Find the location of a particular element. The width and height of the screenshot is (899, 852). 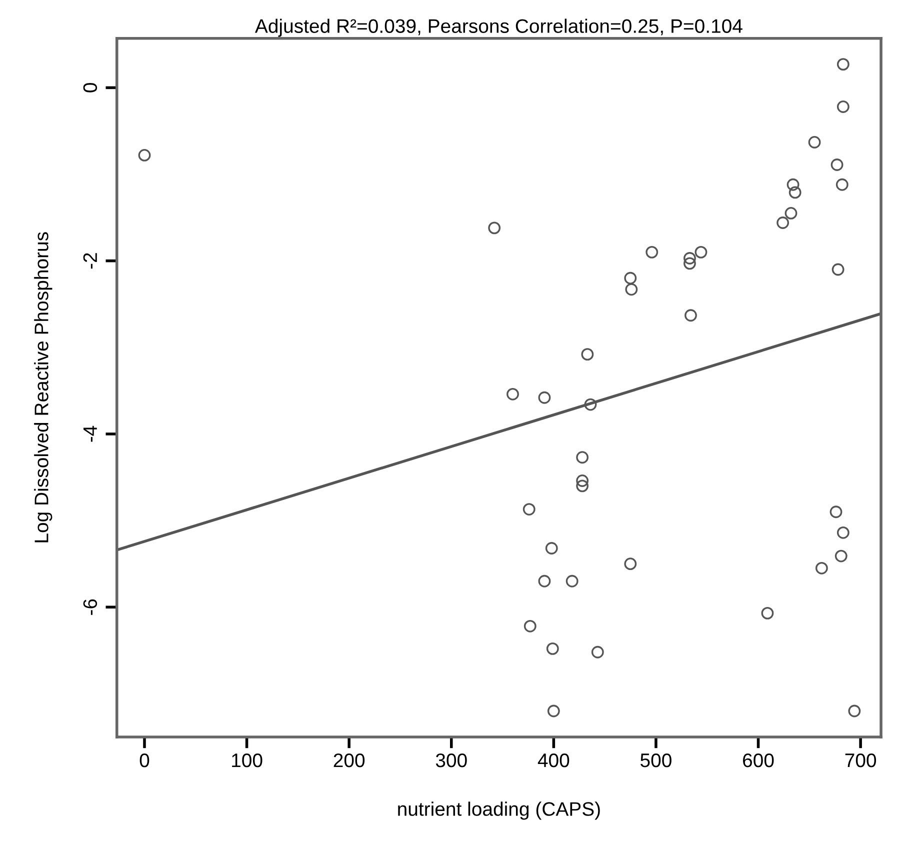

x-tick-label: 100 is located at coordinates (247, 760).